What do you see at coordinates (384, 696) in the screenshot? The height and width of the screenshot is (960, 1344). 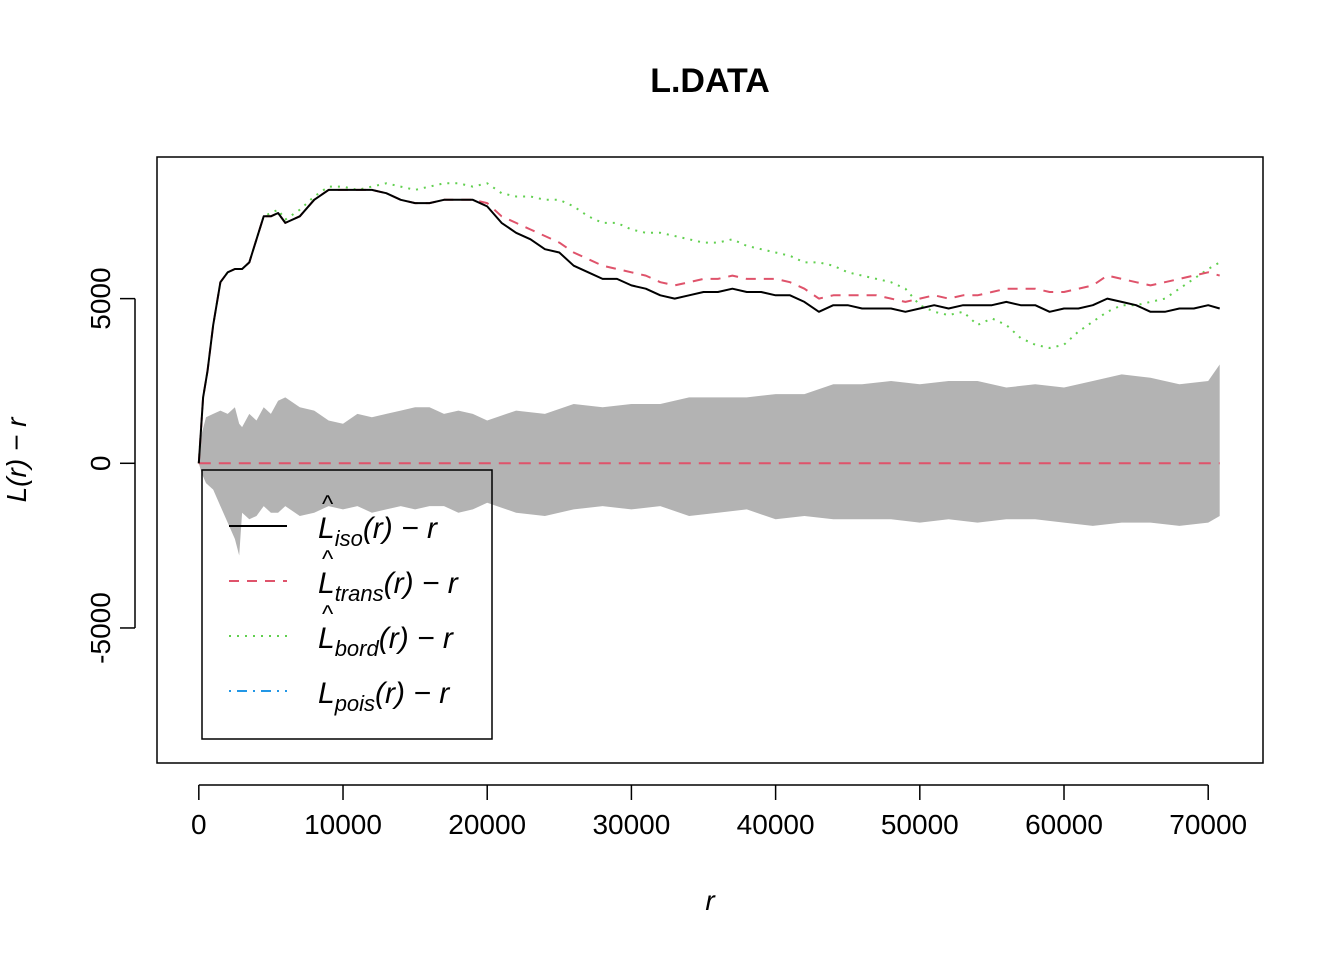 I see `legend-label: Lpois(r) − r` at bounding box center [384, 696].